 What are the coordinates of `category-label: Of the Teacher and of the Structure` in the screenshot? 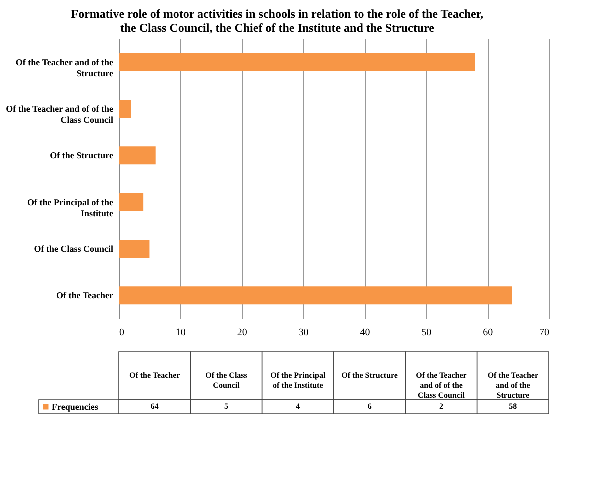 It's located at (513, 385).